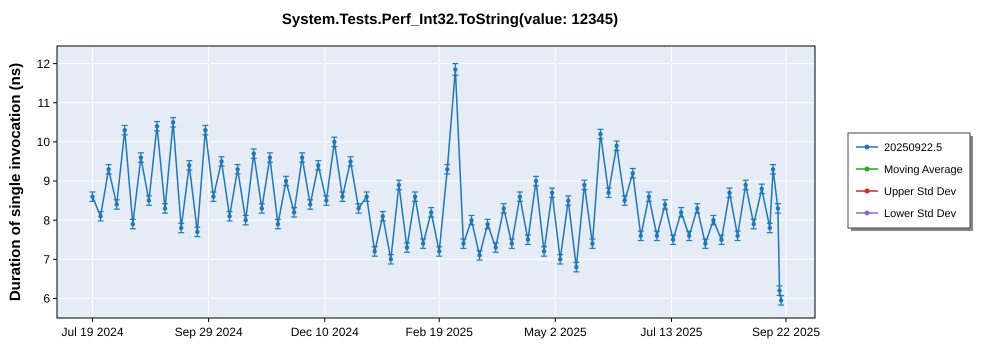 The height and width of the screenshot is (350, 1000). What do you see at coordinates (46, 181) in the screenshot?
I see `y-tick-label: 9` at bounding box center [46, 181].